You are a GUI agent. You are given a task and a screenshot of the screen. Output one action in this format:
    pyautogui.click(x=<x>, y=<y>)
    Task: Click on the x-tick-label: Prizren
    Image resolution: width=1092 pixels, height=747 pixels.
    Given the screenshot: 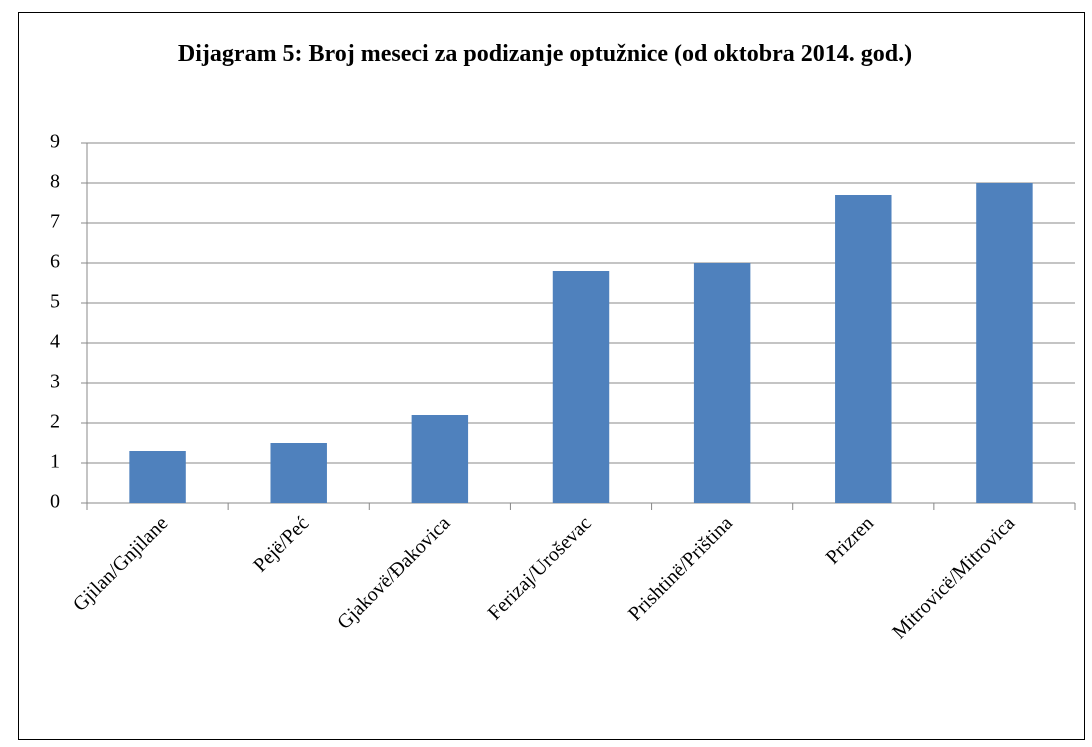 What is the action you would take?
    pyautogui.click(x=850, y=540)
    